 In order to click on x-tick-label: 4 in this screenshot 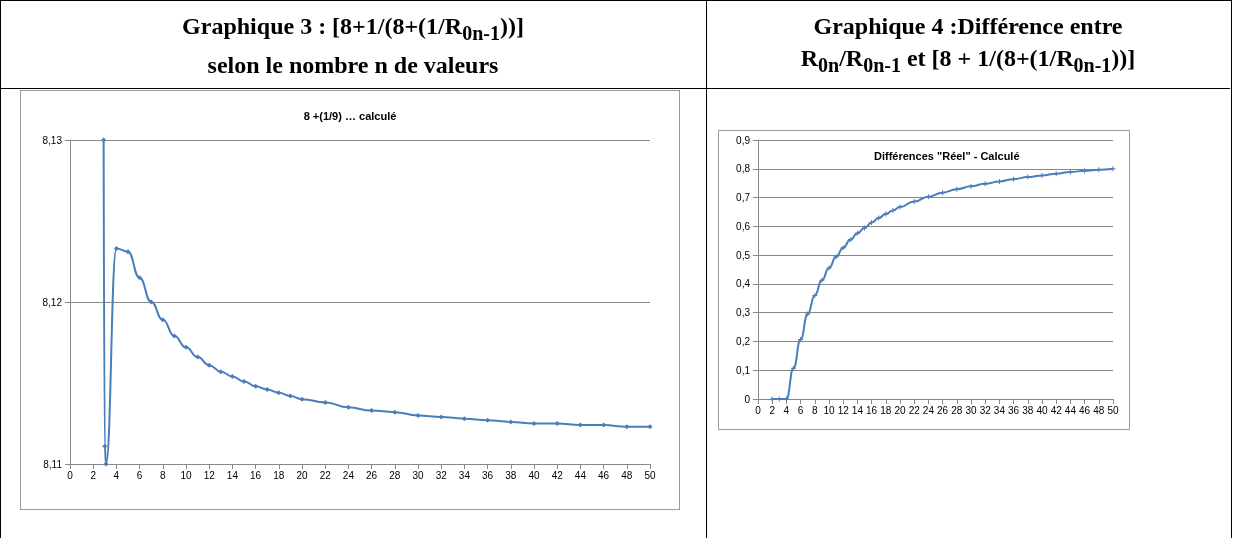, I will do `click(786, 410)`.